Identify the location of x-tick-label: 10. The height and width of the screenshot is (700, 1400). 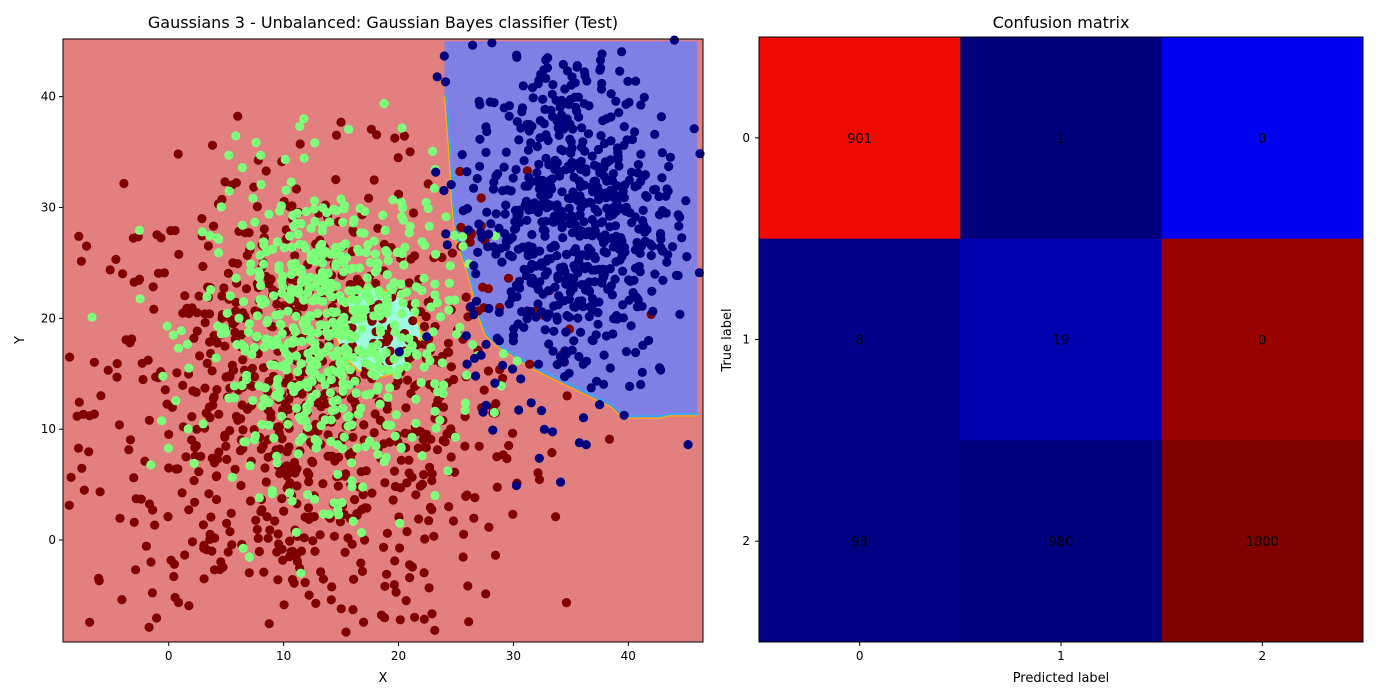
(283, 656).